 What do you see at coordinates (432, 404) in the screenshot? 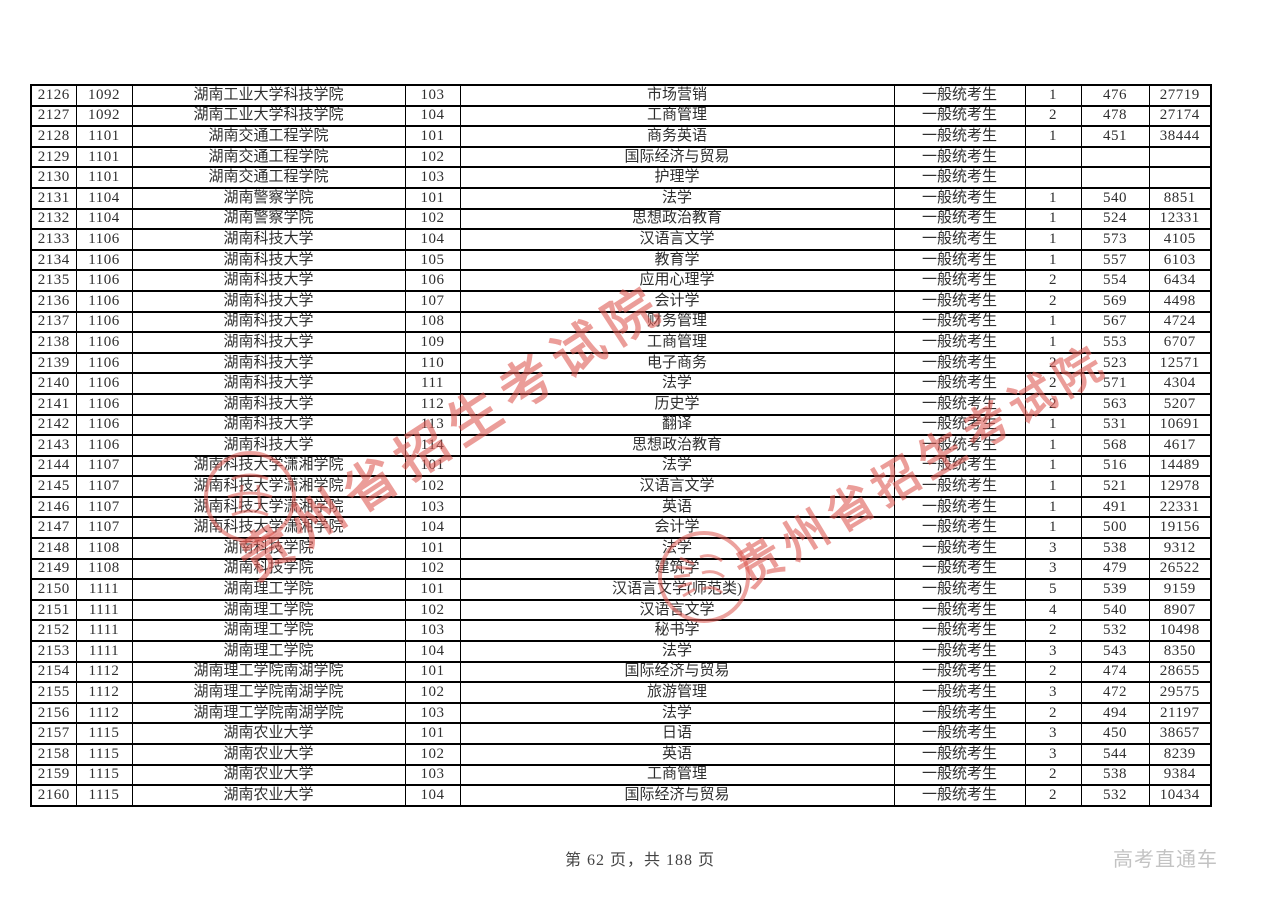
I see `cell-major_code: 112` at bounding box center [432, 404].